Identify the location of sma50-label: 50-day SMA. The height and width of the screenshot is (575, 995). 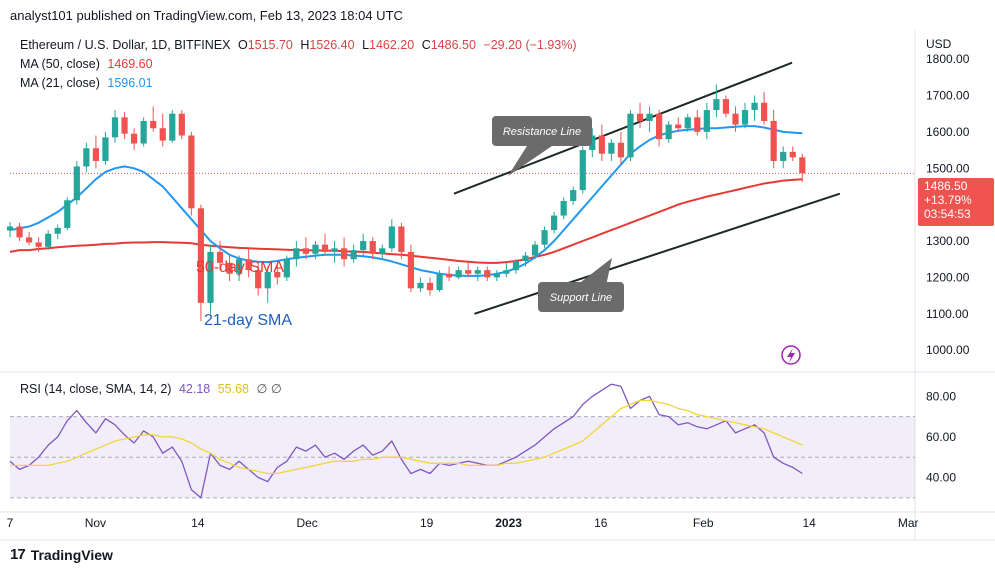
(240, 267).